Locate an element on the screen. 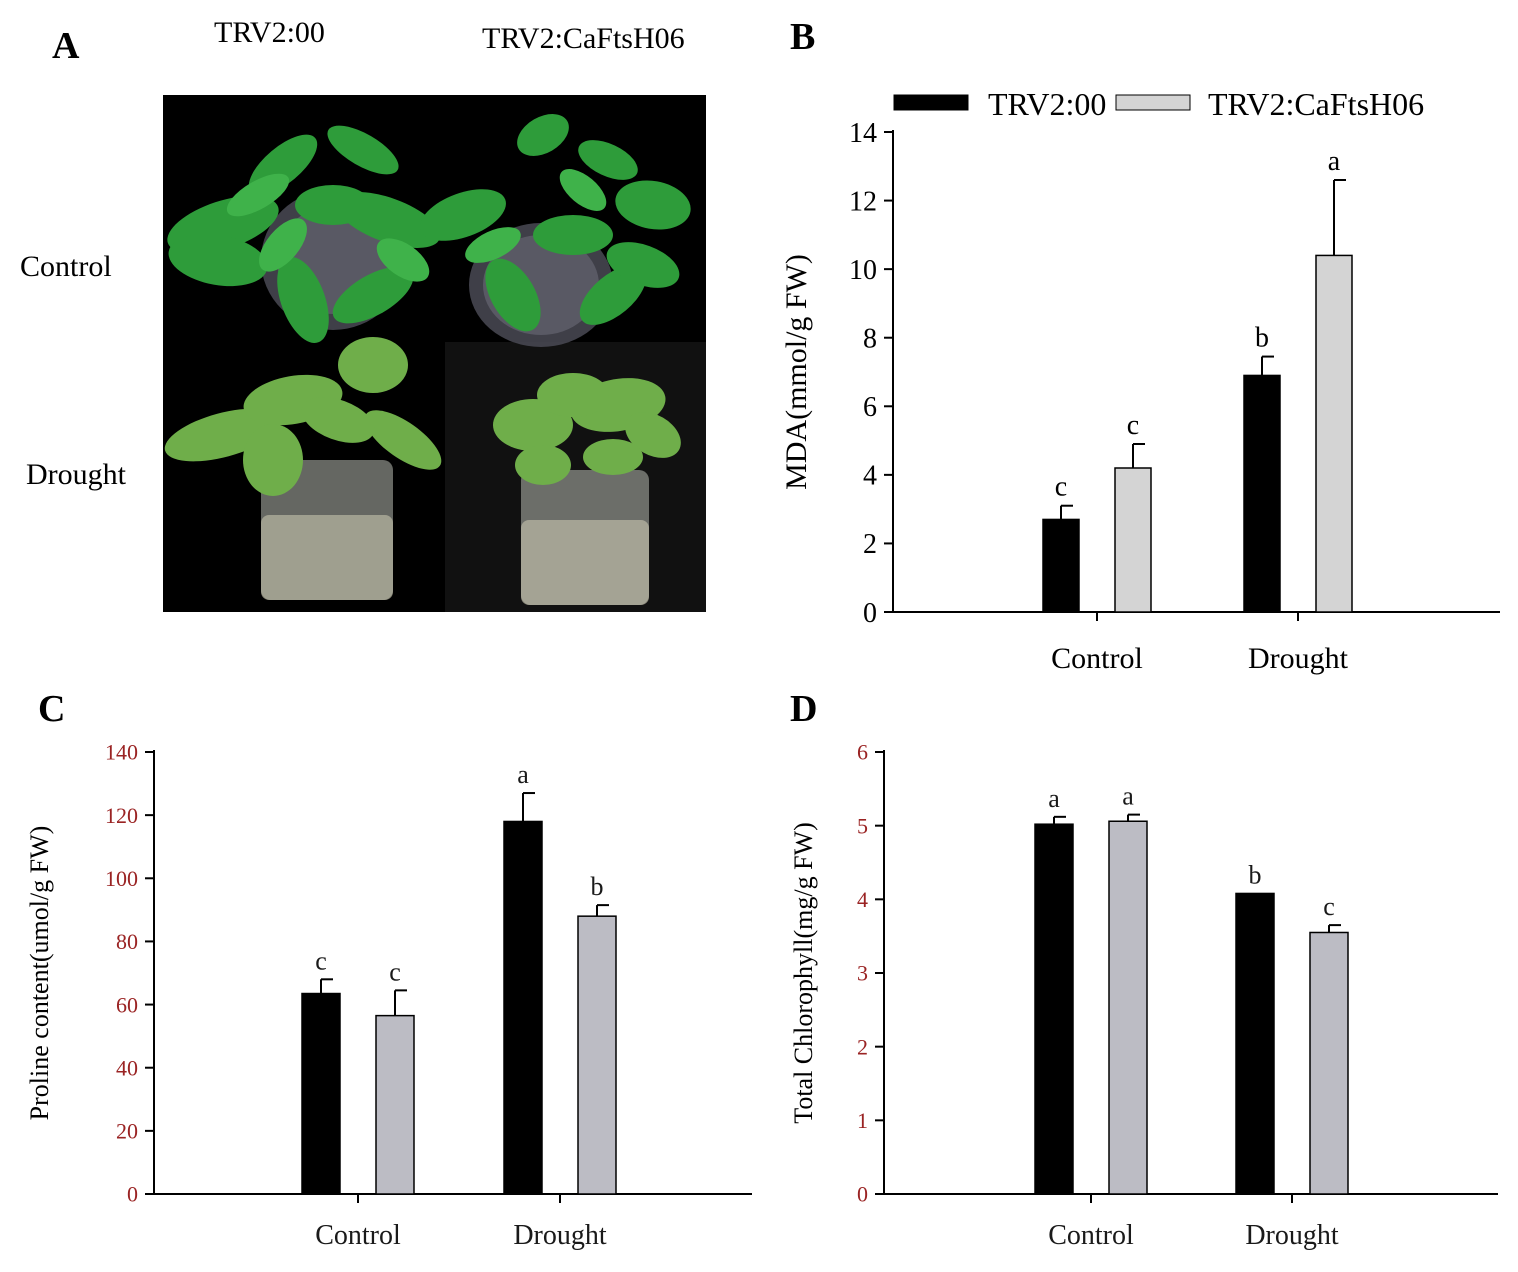 Image resolution: width=1518 pixels, height=1272 pixels. y-tick-label: 5 is located at coordinates (862, 825).